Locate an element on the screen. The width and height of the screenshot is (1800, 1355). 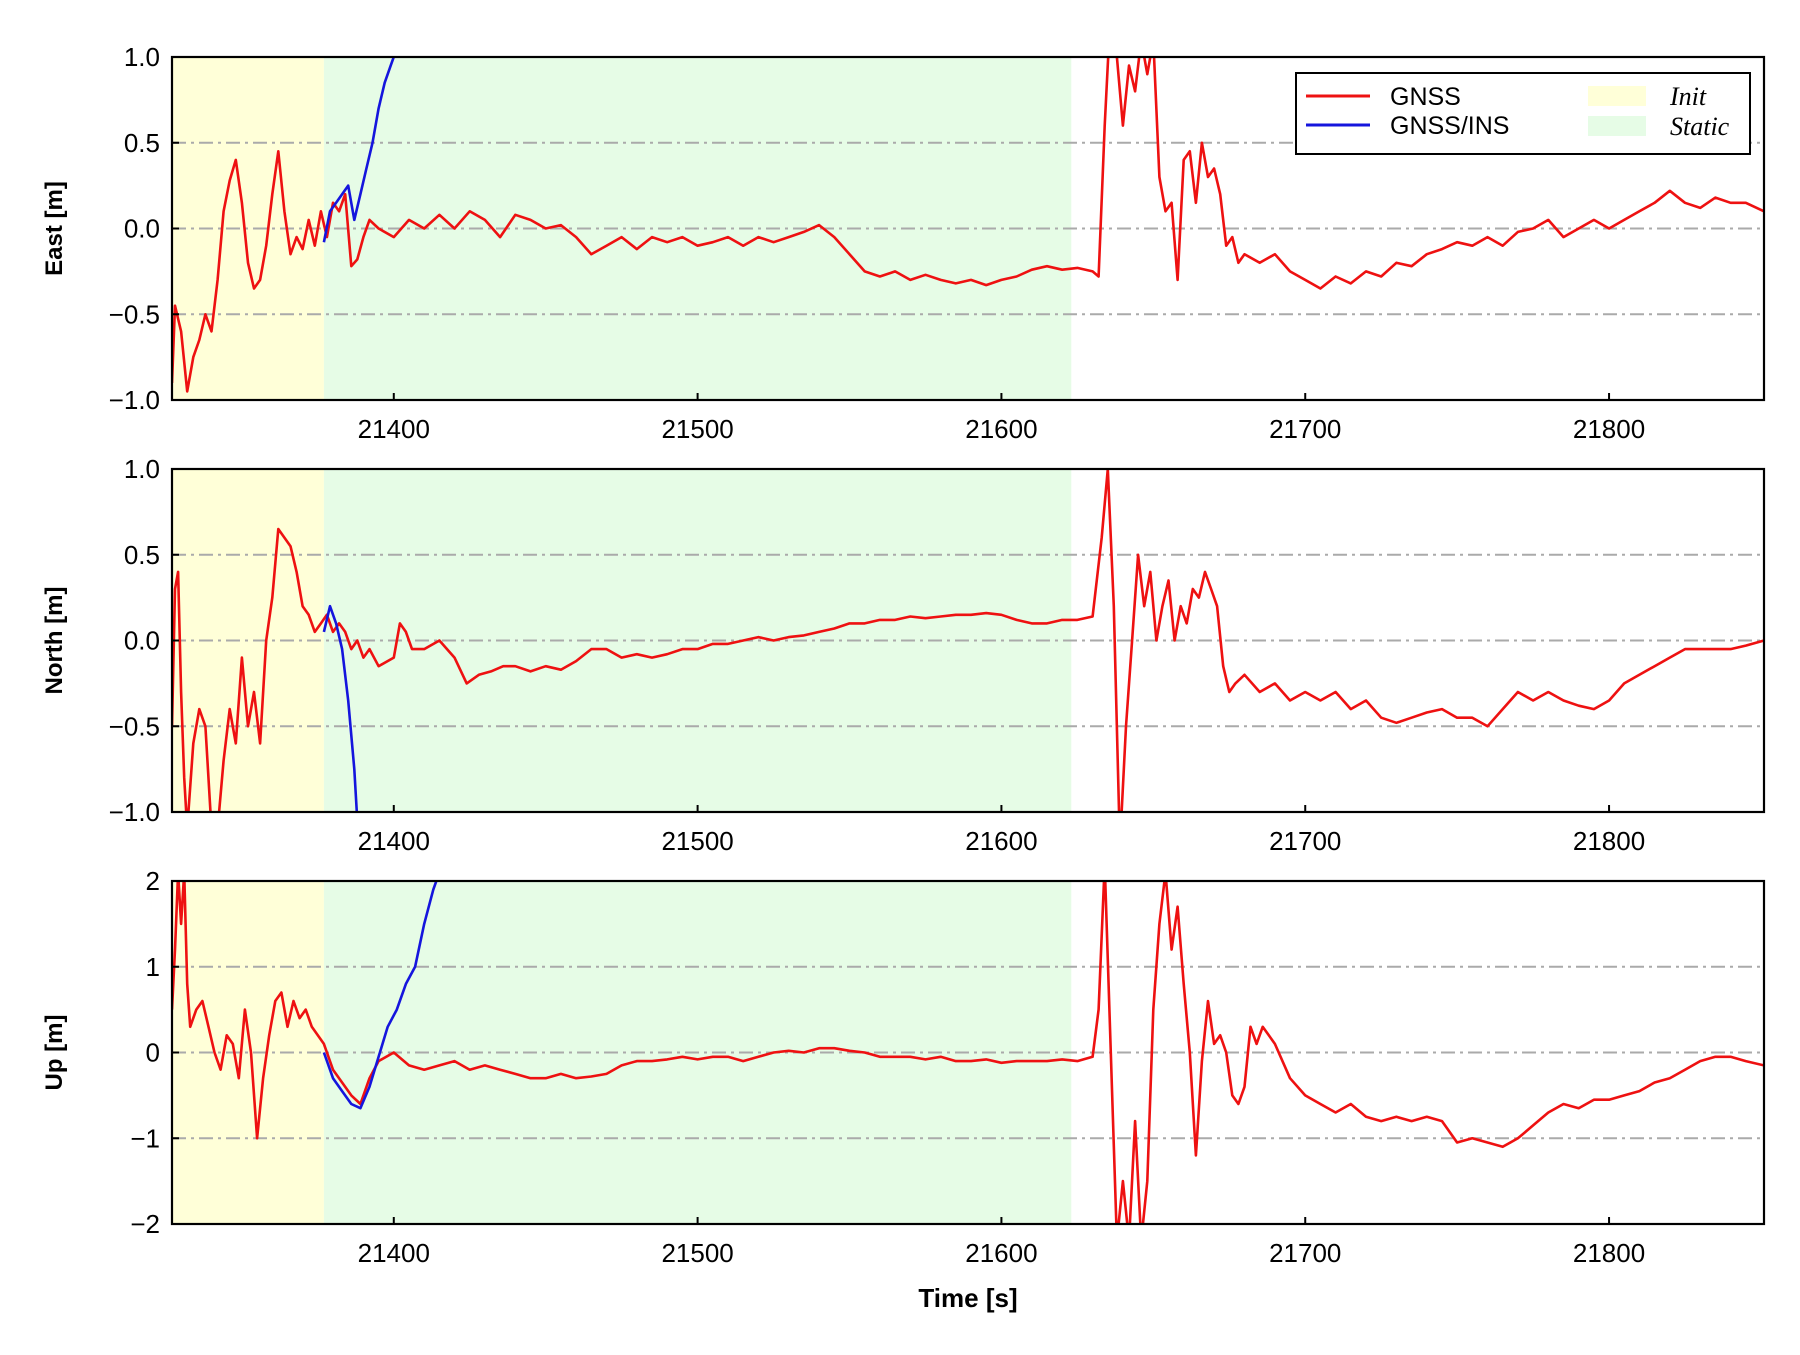
y-tick-label: −2 is located at coordinates (145, 1224).